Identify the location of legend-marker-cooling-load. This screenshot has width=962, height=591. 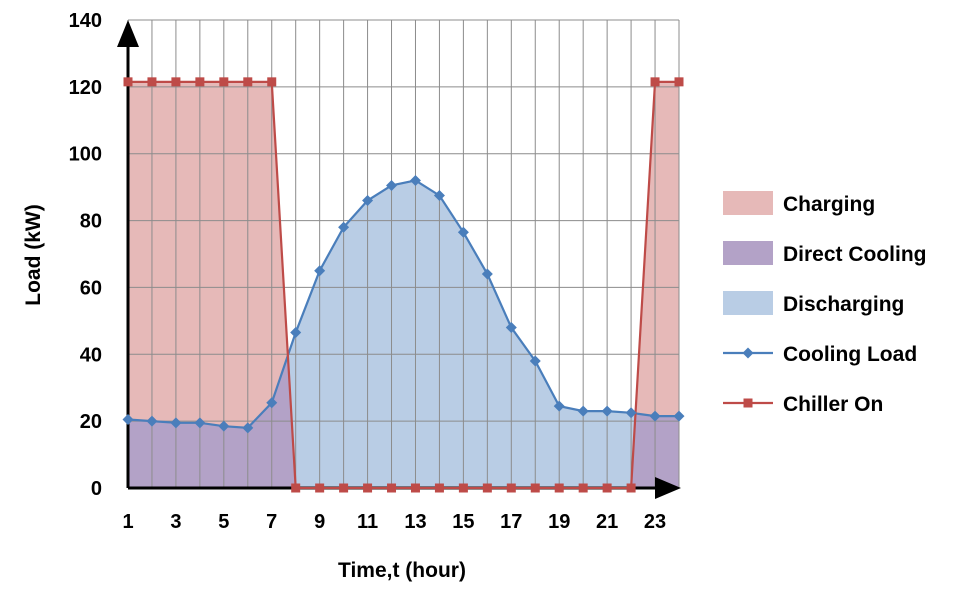
(748, 353).